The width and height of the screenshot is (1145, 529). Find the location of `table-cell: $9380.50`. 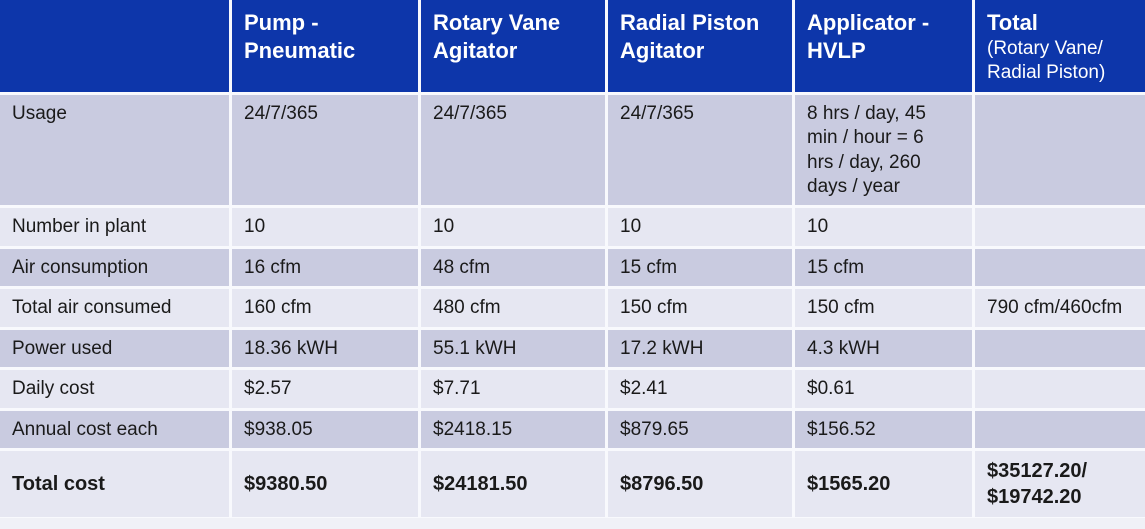

table-cell: $9380.50 is located at coordinates (325, 483).